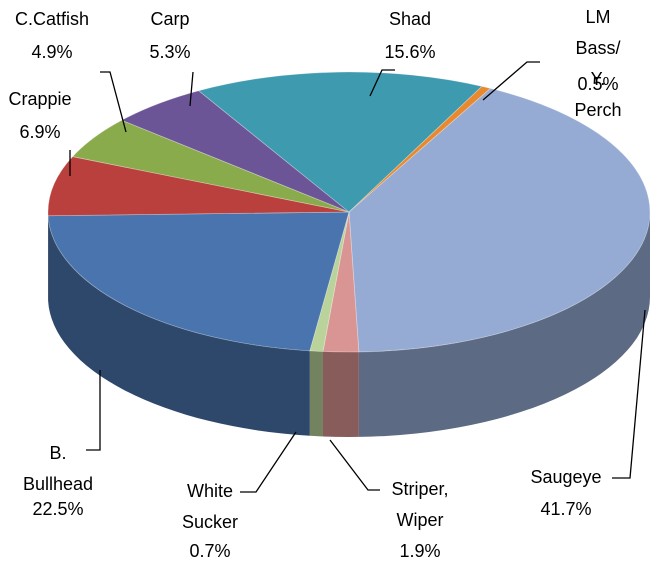 The height and width of the screenshot is (565, 652). I want to click on value-label: 0.7%, so click(210, 551).